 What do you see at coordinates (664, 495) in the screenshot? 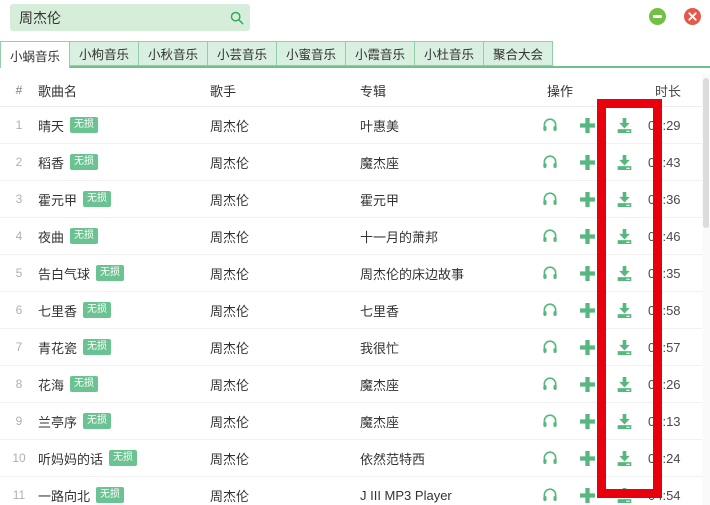
I see `duration-cell: 04:54` at bounding box center [664, 495].